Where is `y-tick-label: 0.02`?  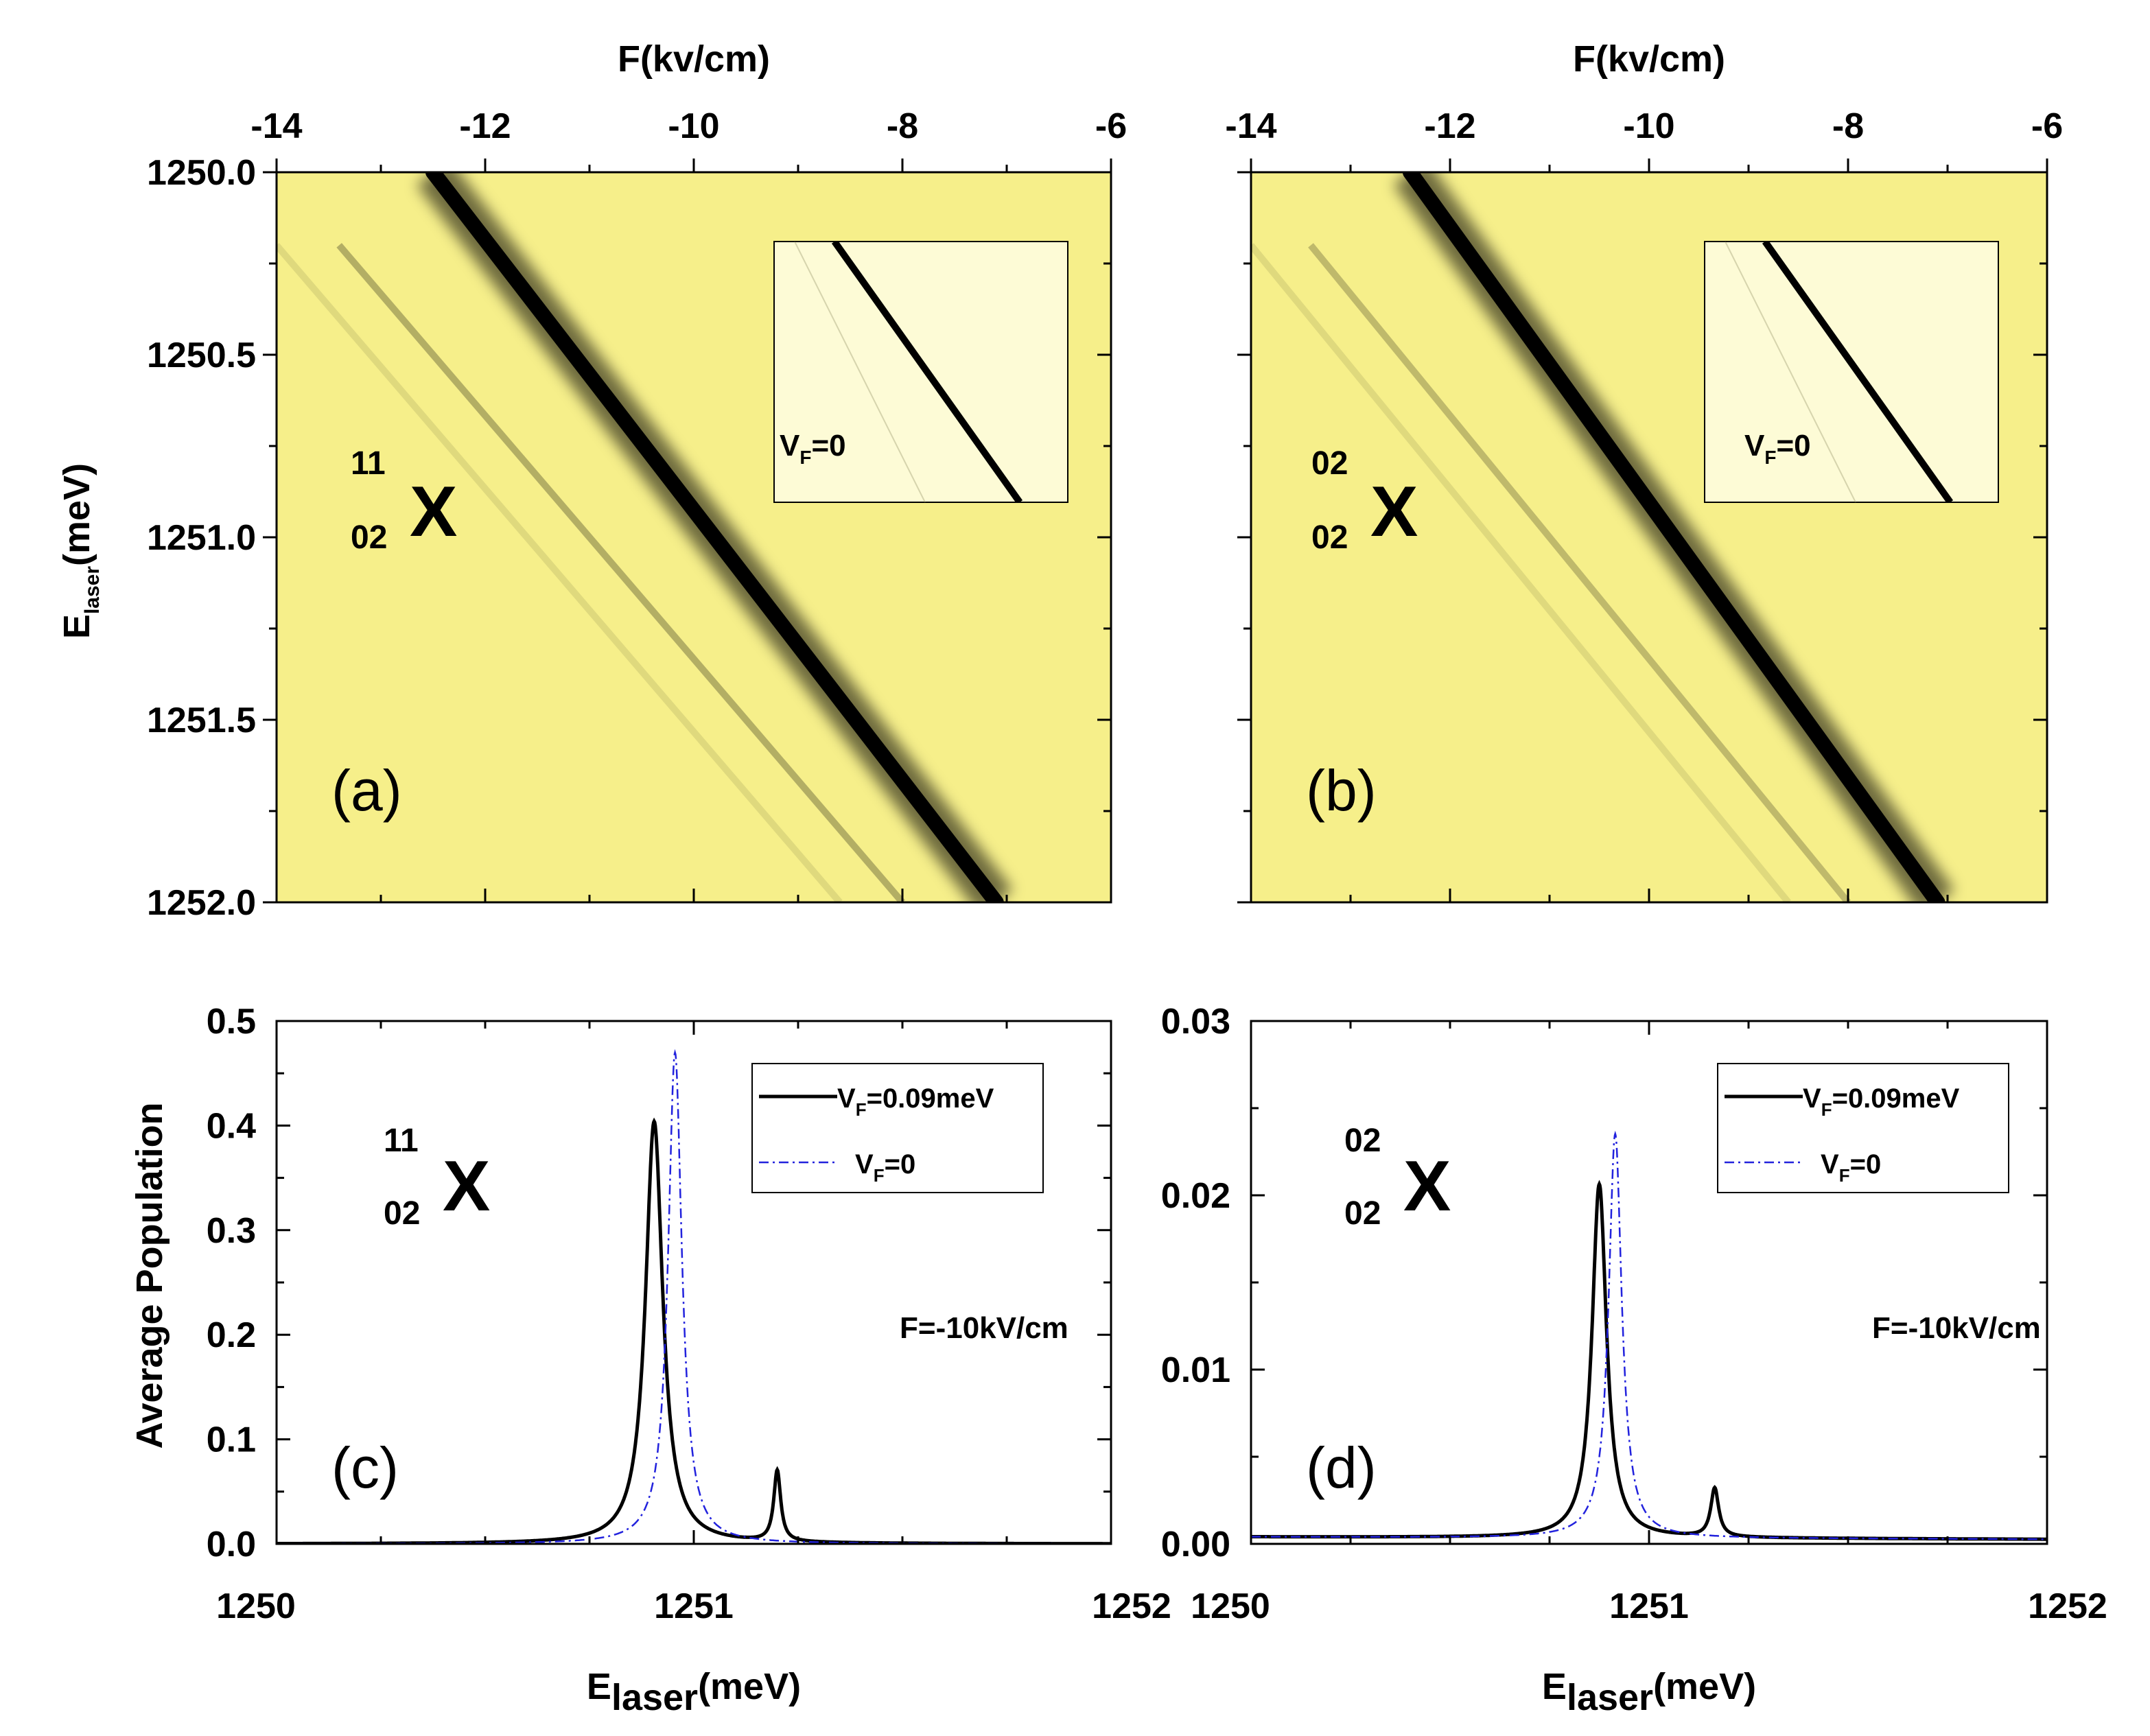 y-tick-label: 0.02 is located at coordinates (1195, 1196).